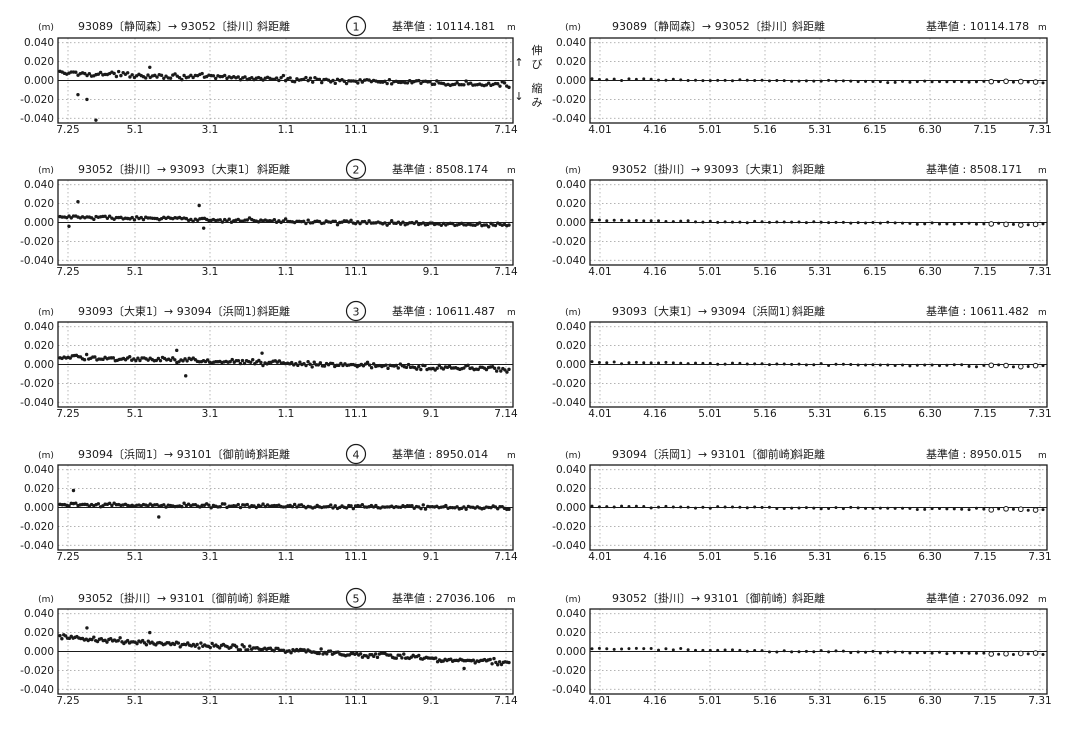 The height and width of the screenshot is (730, 1073). What do you see at coordinates (655, 272) in the screenshot?
I see `x-tick-label: 4.16` at bounding box center [655, 272].